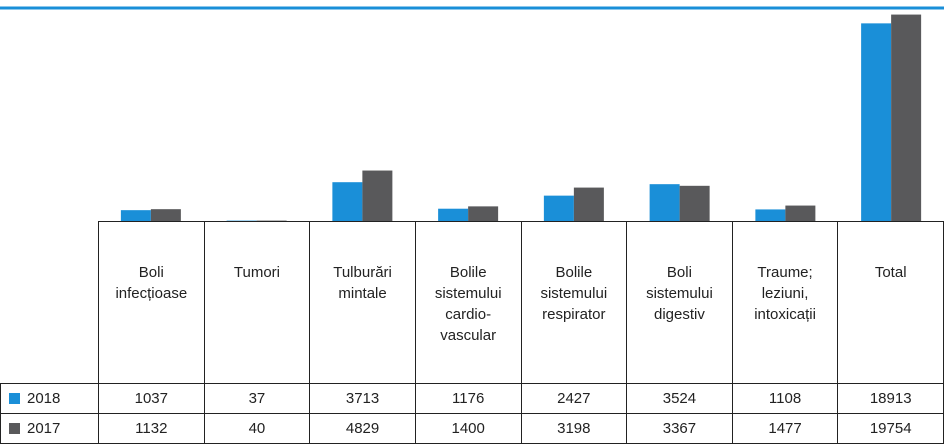  Describe the element at coordinates (362, 428) in the screenshot. I see `value-cell: 4829` at that location.